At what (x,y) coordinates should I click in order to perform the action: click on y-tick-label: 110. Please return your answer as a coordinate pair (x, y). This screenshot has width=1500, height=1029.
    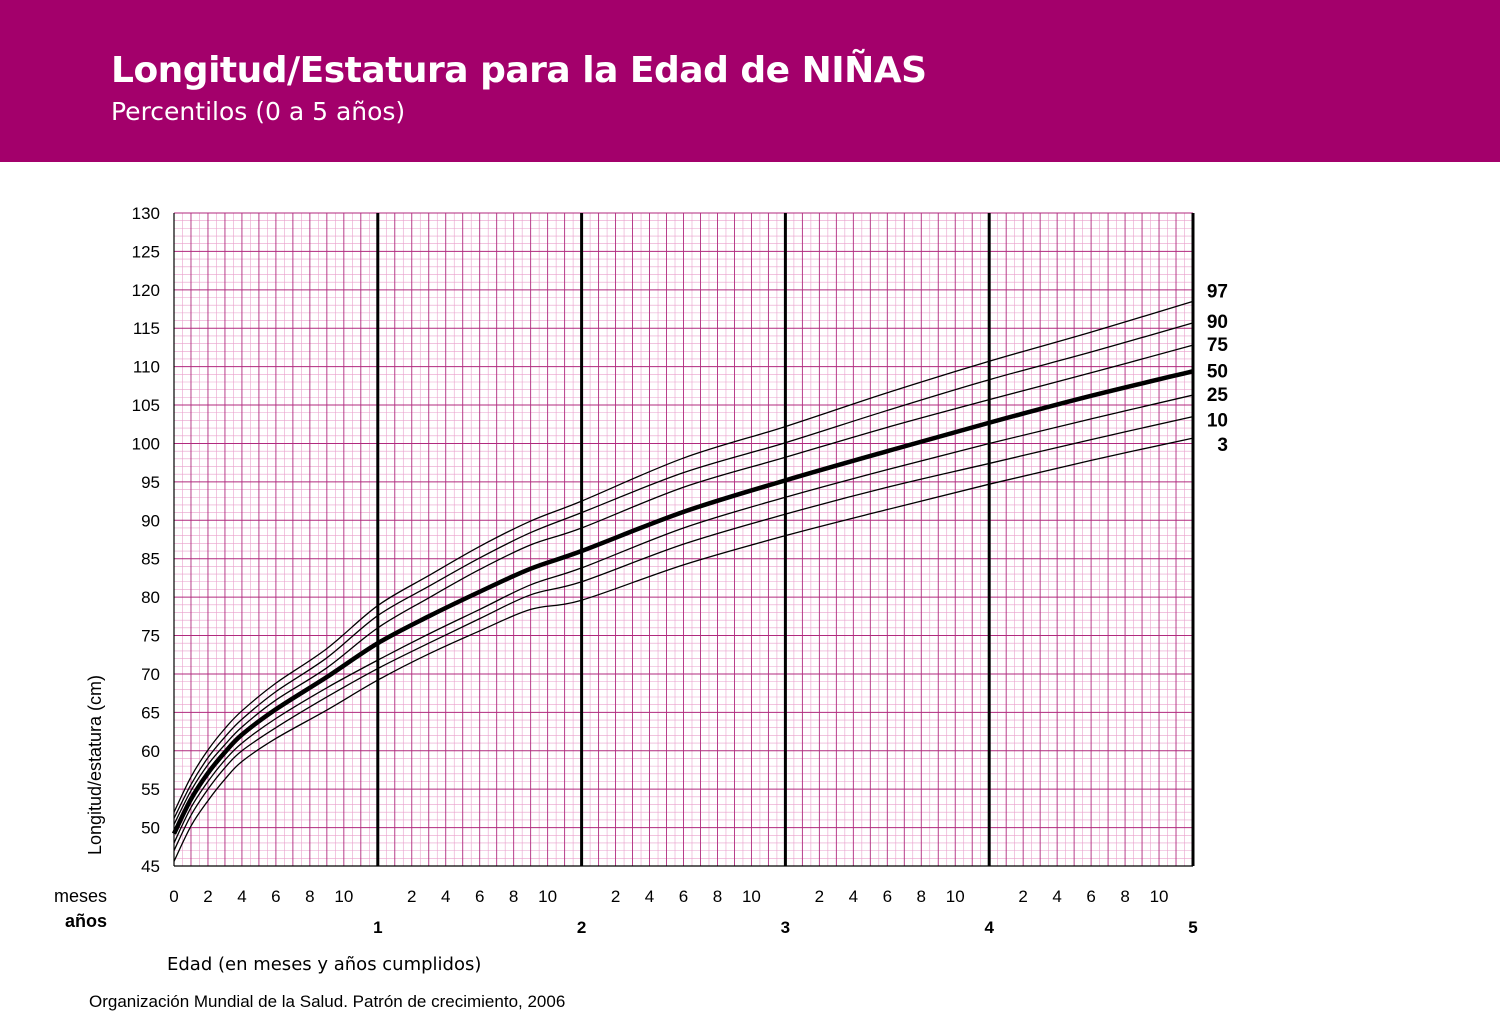
    Looking at the image, I should click on (146, 367).